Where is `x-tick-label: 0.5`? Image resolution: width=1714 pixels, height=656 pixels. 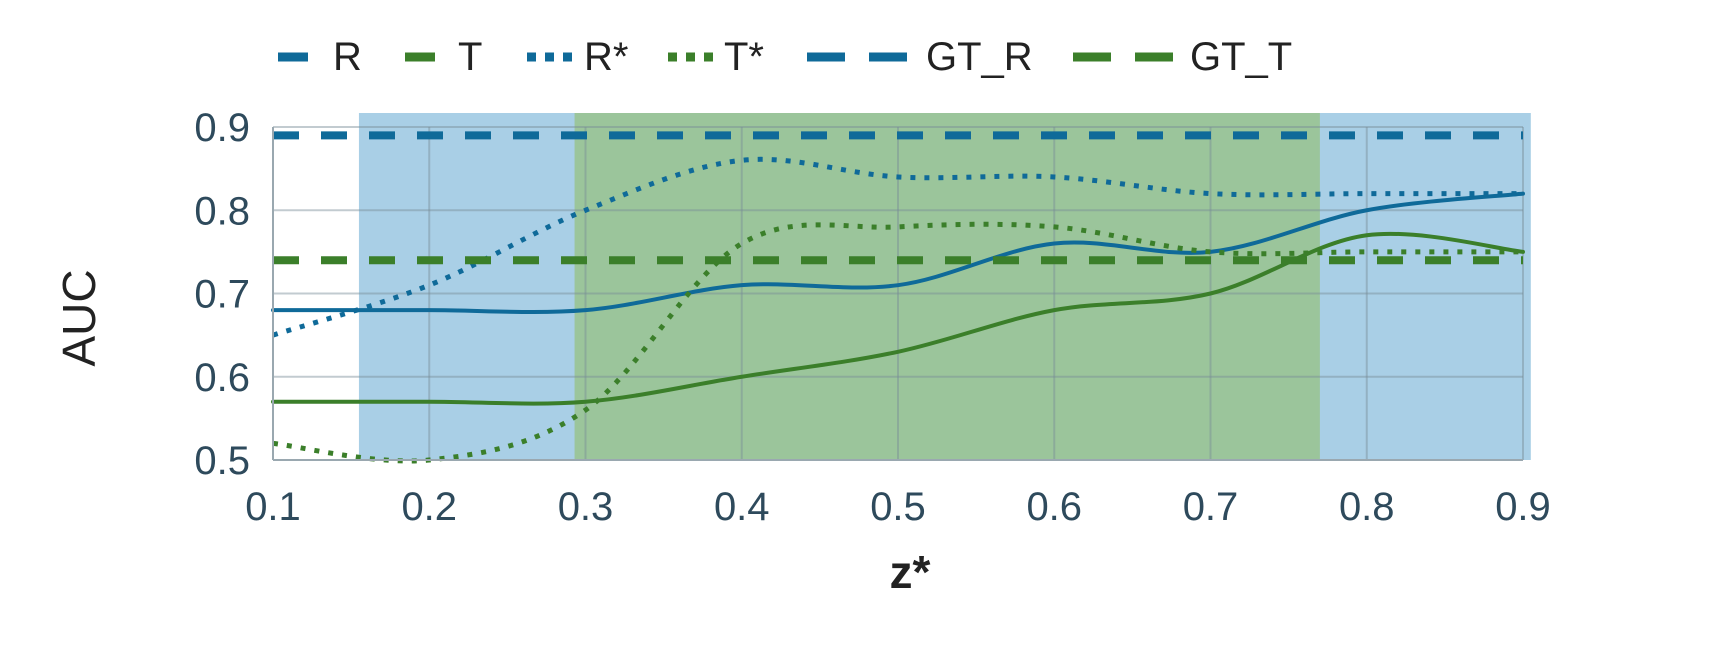 x-tick-label: 0.5 is located at coordinates (898, 507).